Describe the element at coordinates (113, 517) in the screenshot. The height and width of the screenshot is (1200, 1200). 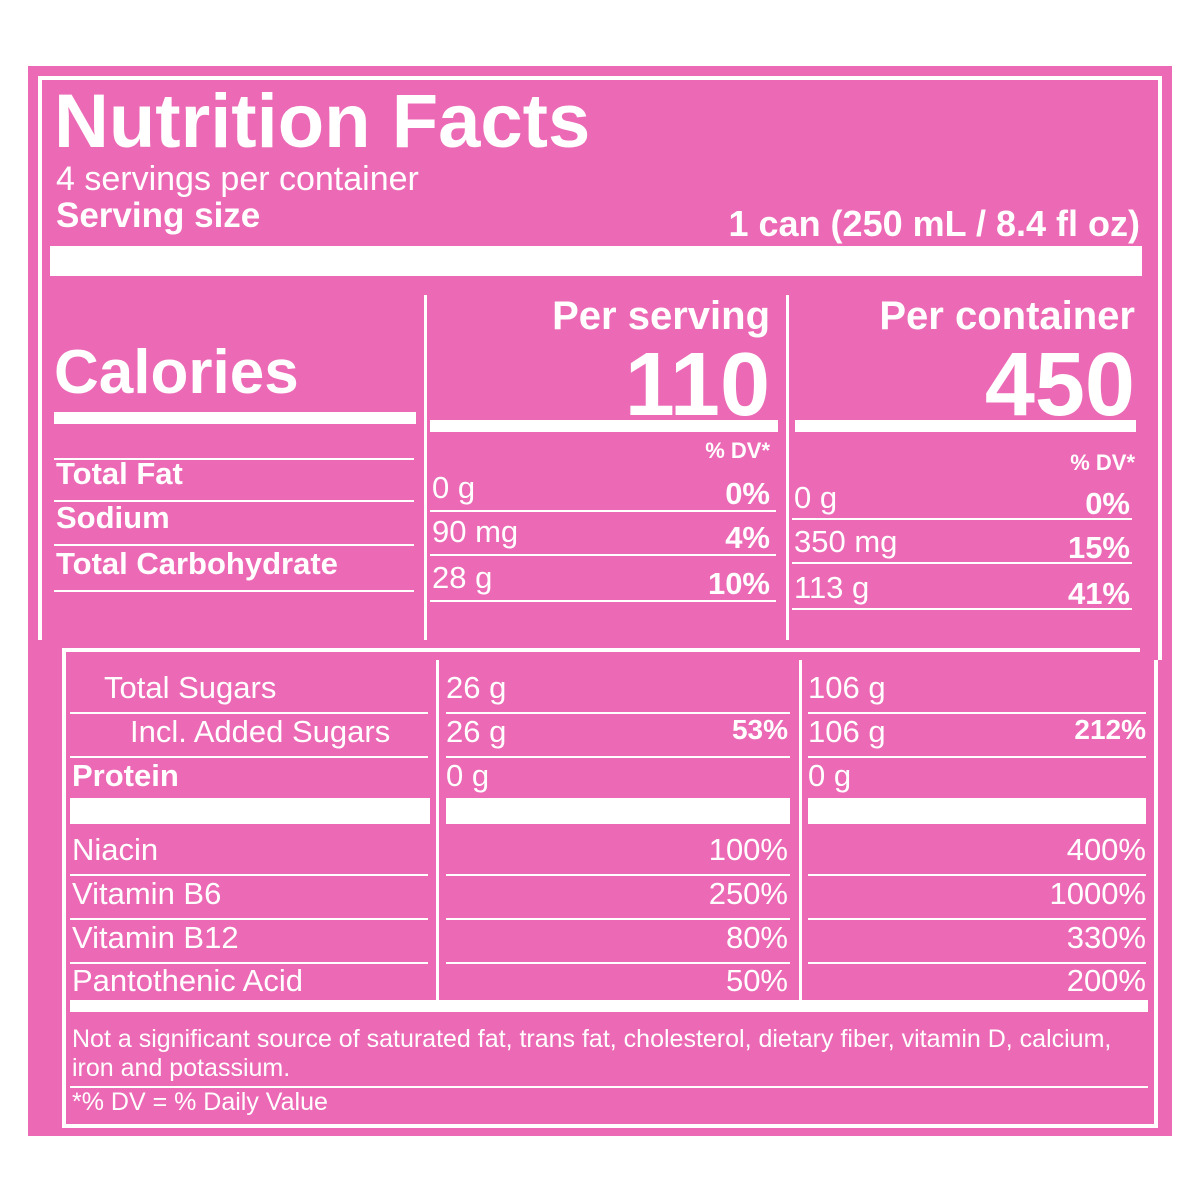
I see `nutrient-label: Sodium` at that location.